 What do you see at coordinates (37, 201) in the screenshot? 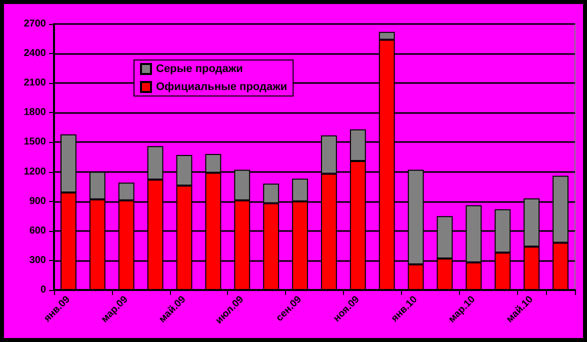
I see `y-tick-label: 900` at bounding box center [37, 201].